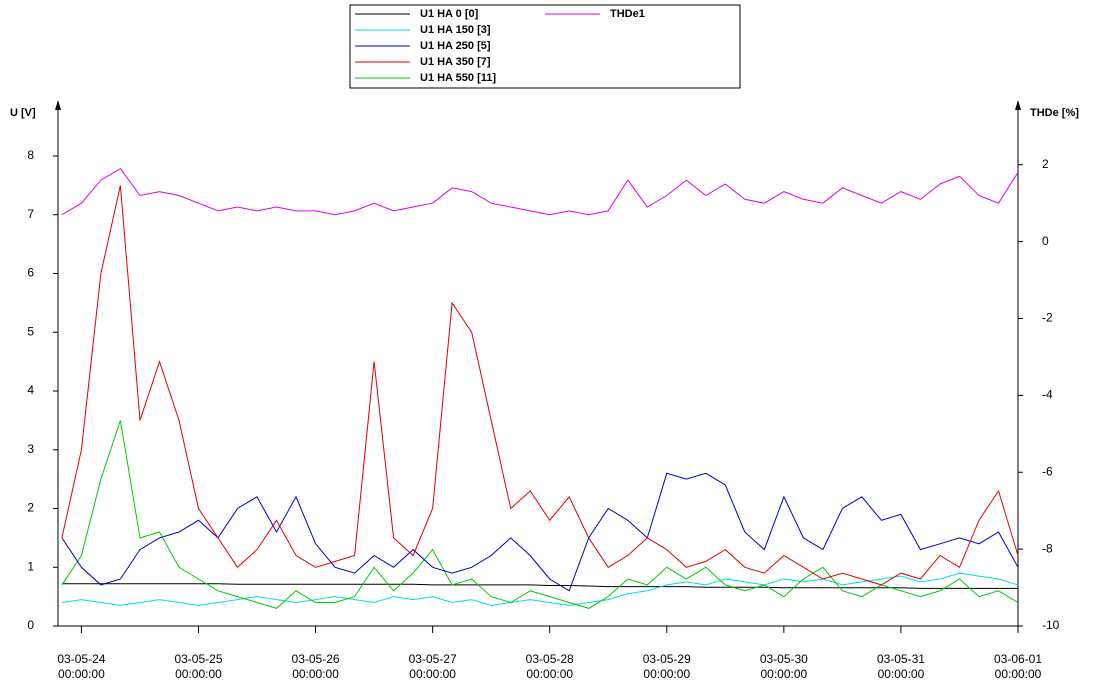 The height and width of the screenshot is (698, 1104). Describe the element at coordinates (315, 666) in the screenshot. I see `x-tick-label: 03-05-26 00:00:00` at that location.